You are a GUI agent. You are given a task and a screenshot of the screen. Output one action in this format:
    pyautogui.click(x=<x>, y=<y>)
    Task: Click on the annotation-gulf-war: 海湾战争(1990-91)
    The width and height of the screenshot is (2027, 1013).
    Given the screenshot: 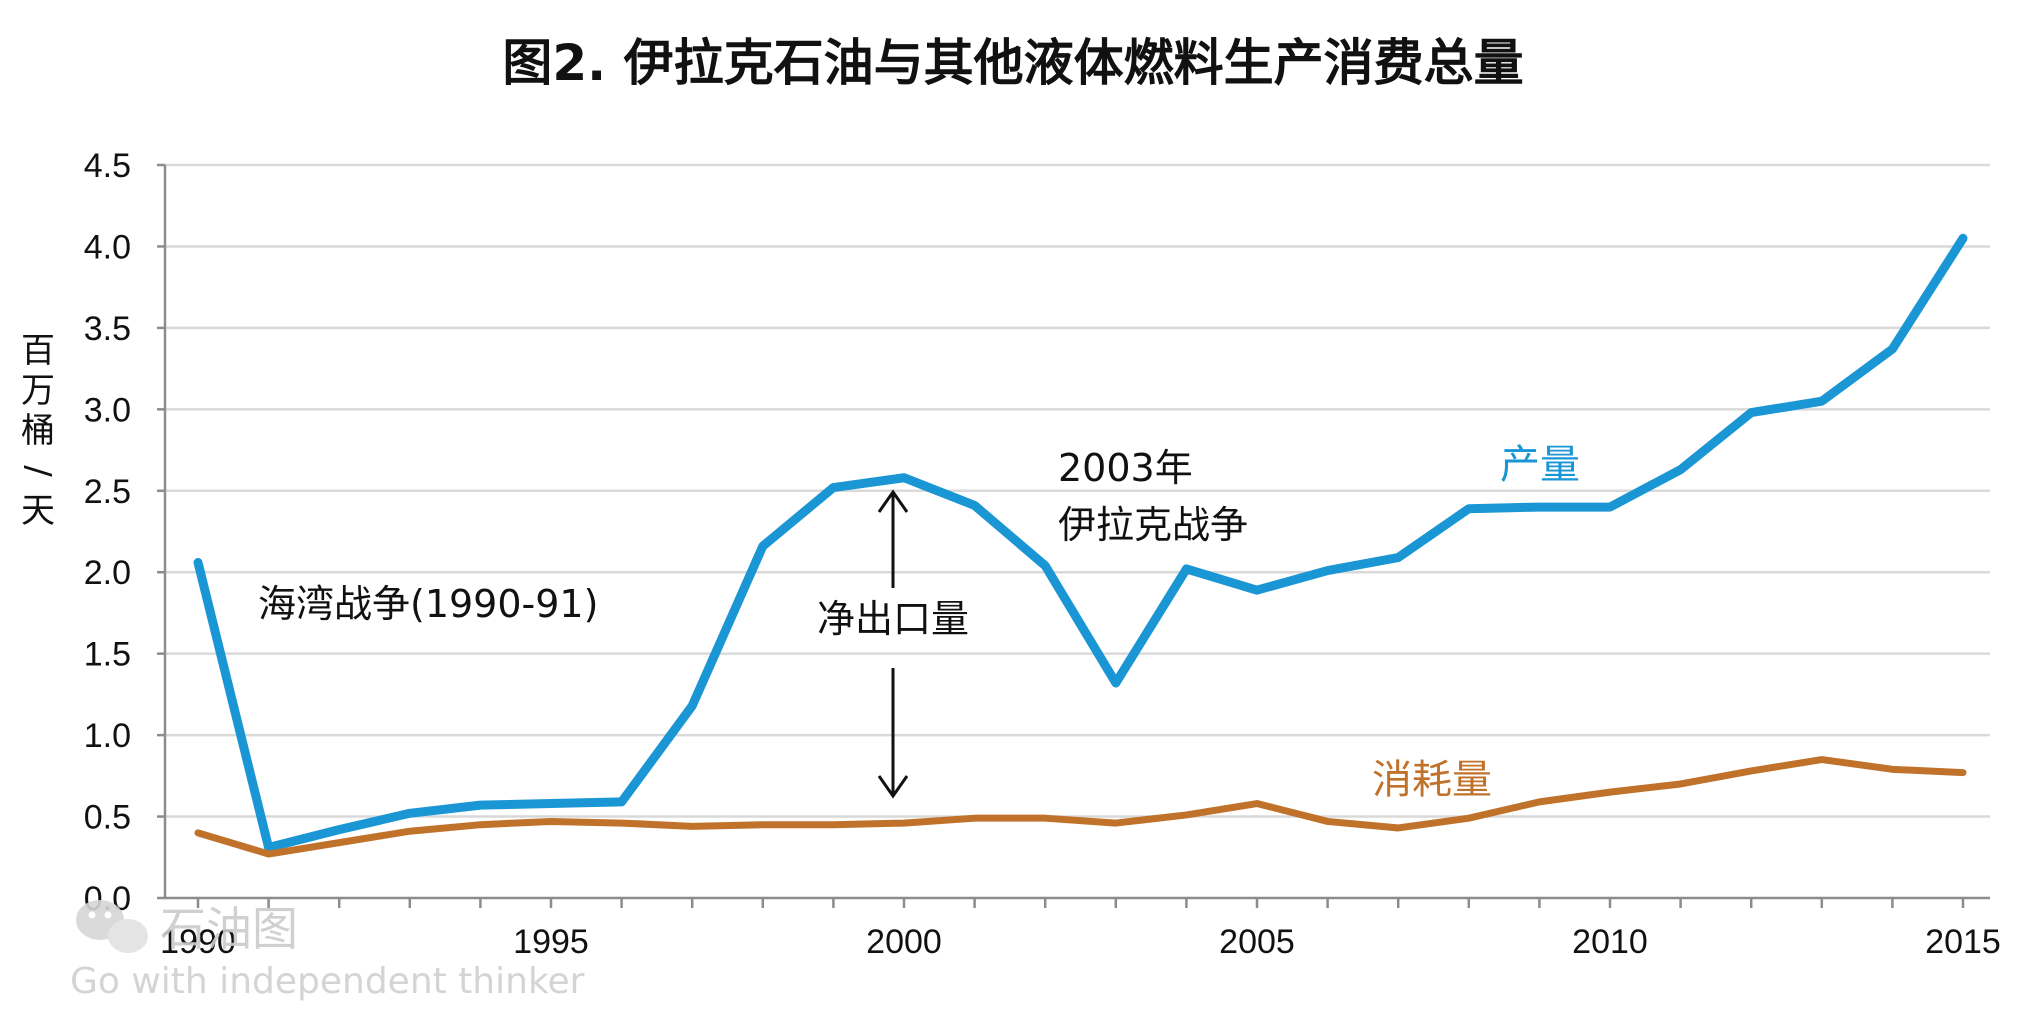 What is the action you would take?
    pyautogui.click(x=428, y=604)
    